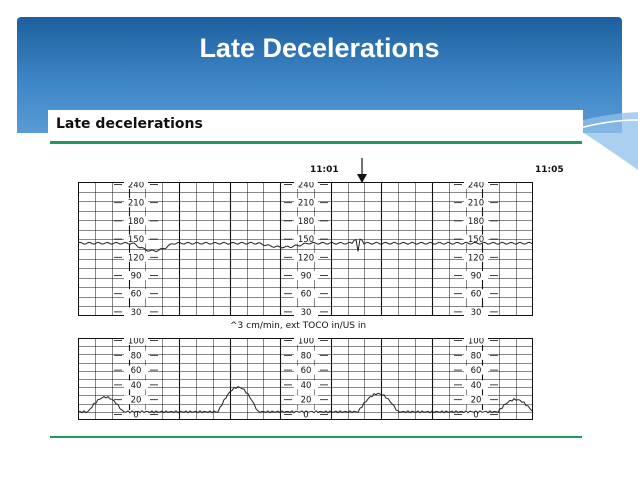 The image size is (638, 479). I want to click on scale-label-2-2: 60, so click(476, 371).